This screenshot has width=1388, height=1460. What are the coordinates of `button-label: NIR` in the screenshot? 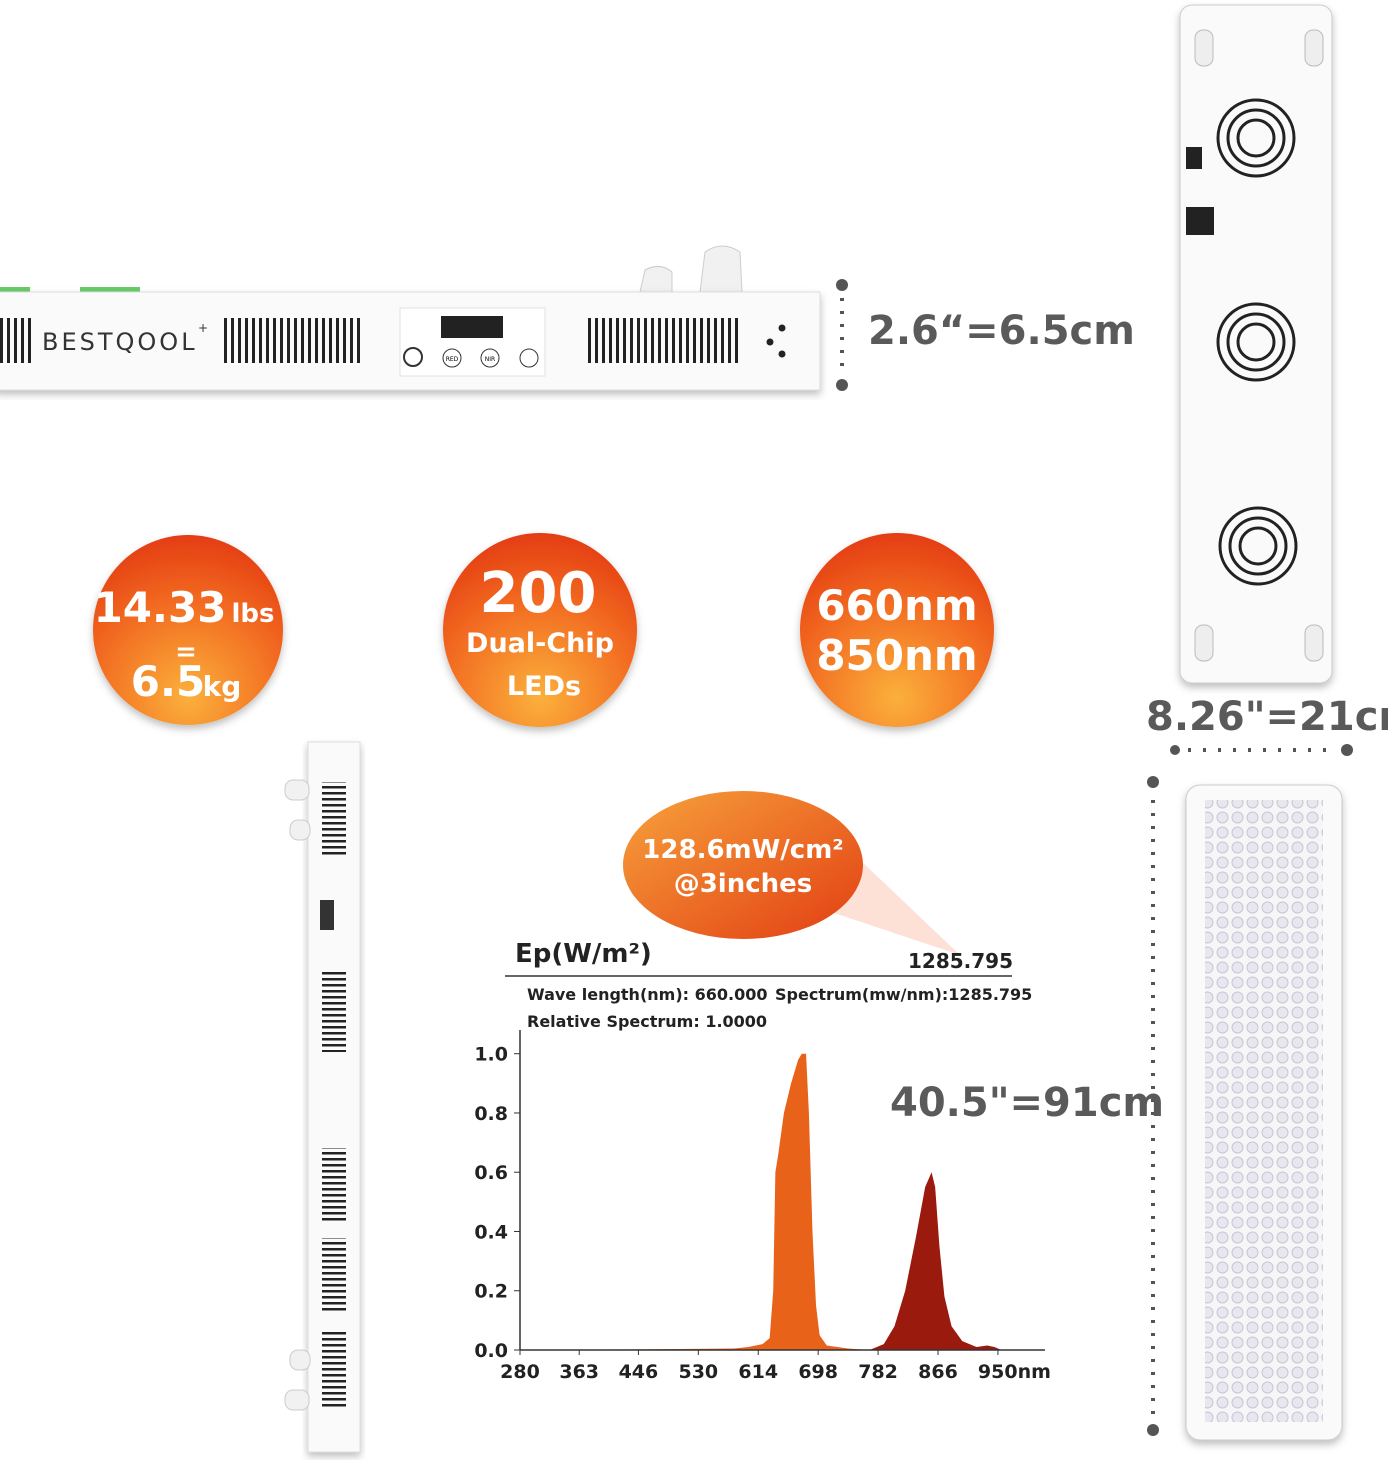 It's located at (490, 359).